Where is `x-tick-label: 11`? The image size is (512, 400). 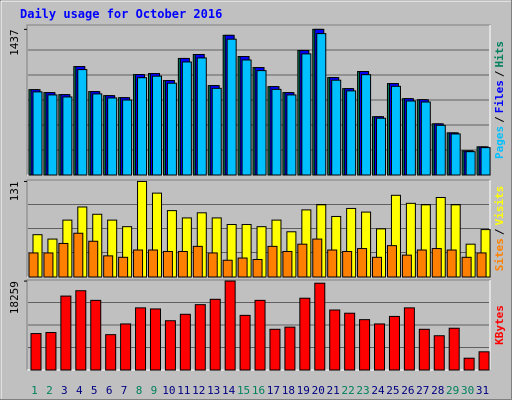 x-tick-label: 11 is located at coordinates (183, 390).